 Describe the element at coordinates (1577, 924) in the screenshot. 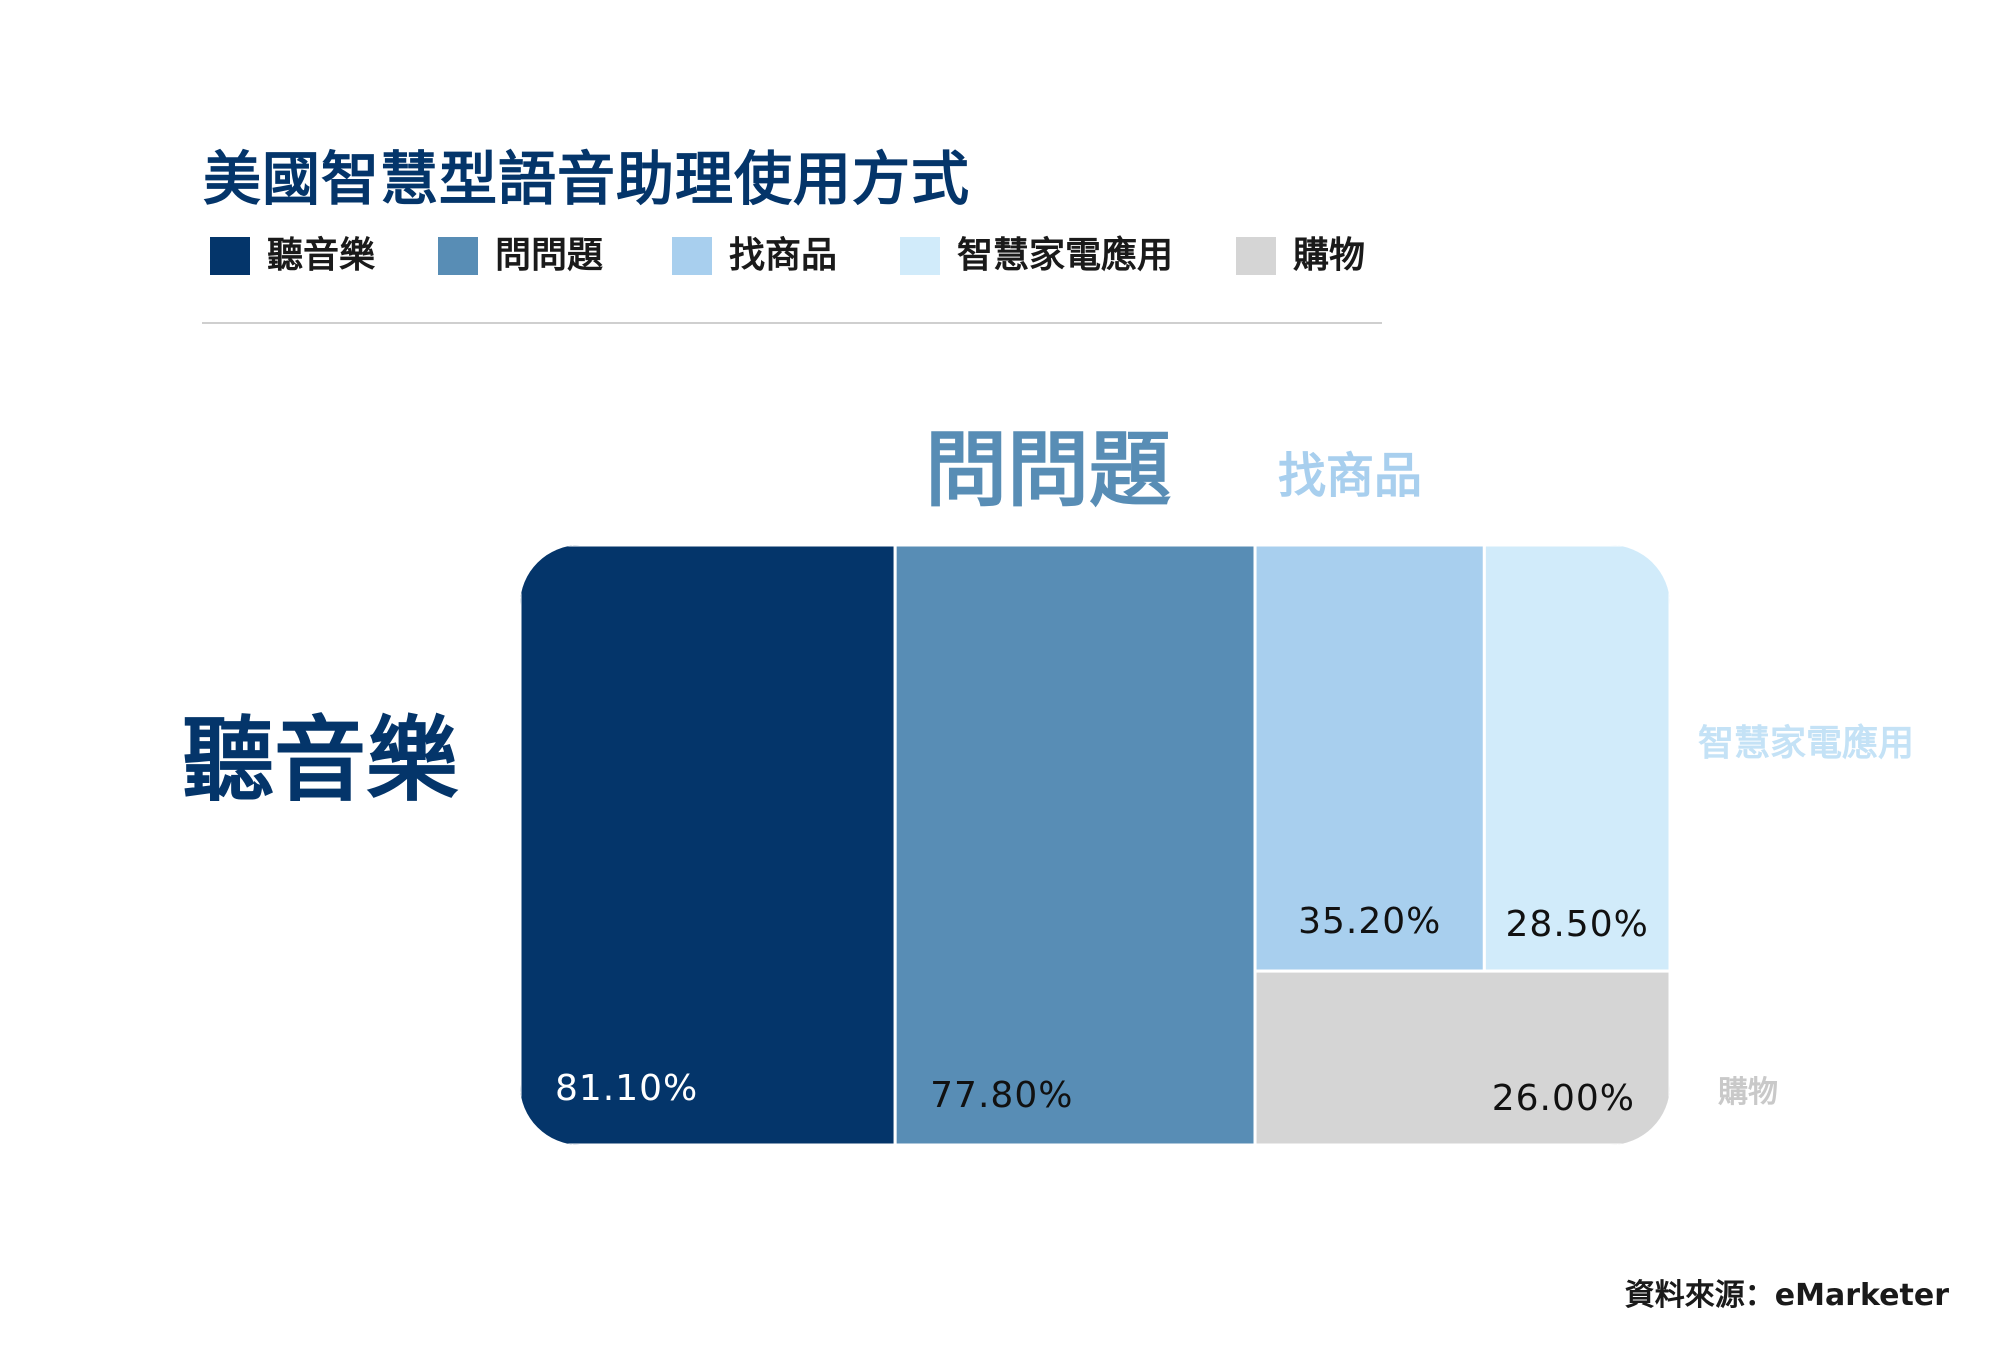

I see `value-label-smart-home: 28.50%` at that location.